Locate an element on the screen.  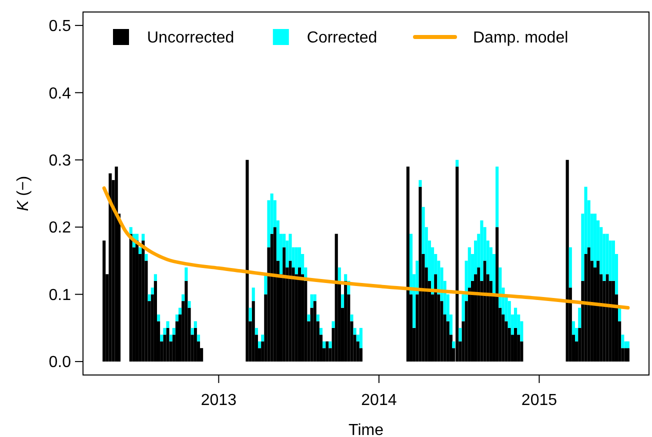
y-tick-label: 0.0 is located at coordinates (60, 363).